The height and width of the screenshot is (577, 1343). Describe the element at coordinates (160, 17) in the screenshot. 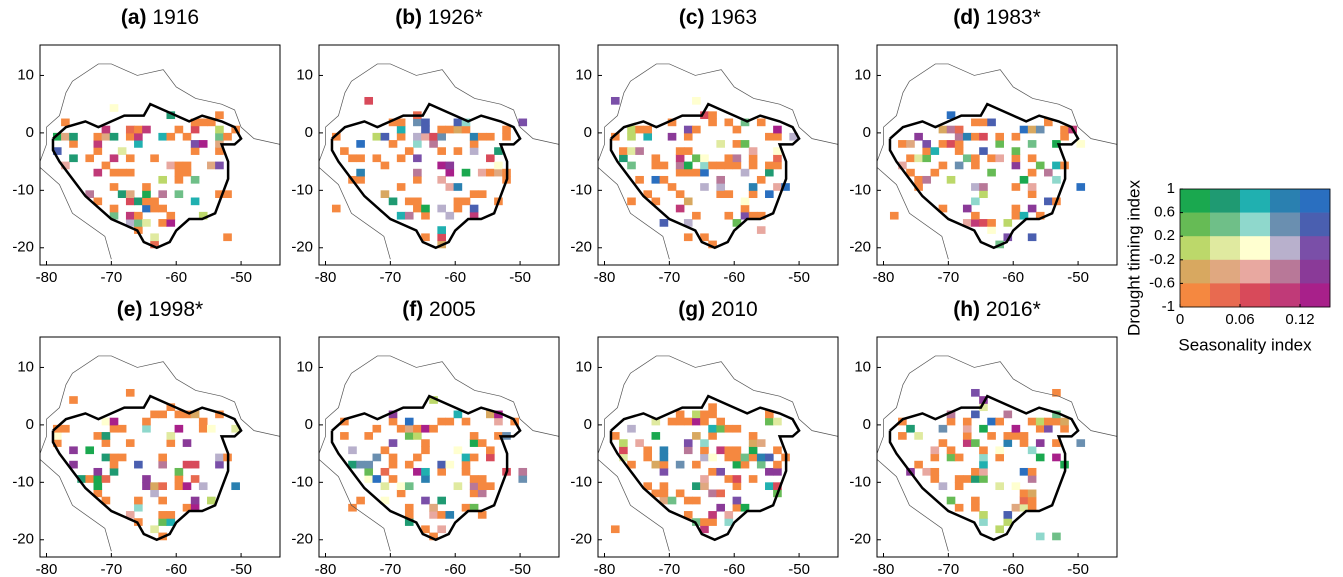

I see `panel-title: (a) 1916` at that location.